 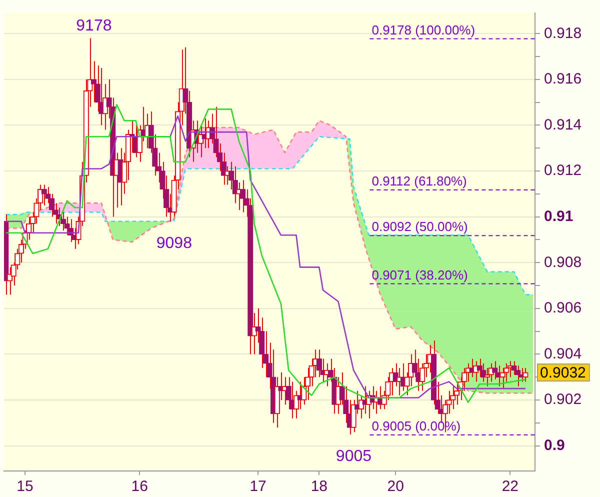 What do you see at coordinates (554, 445) in the screenshot?
I see `y-tick-label: 0.9` at bounding box center [554, 445].